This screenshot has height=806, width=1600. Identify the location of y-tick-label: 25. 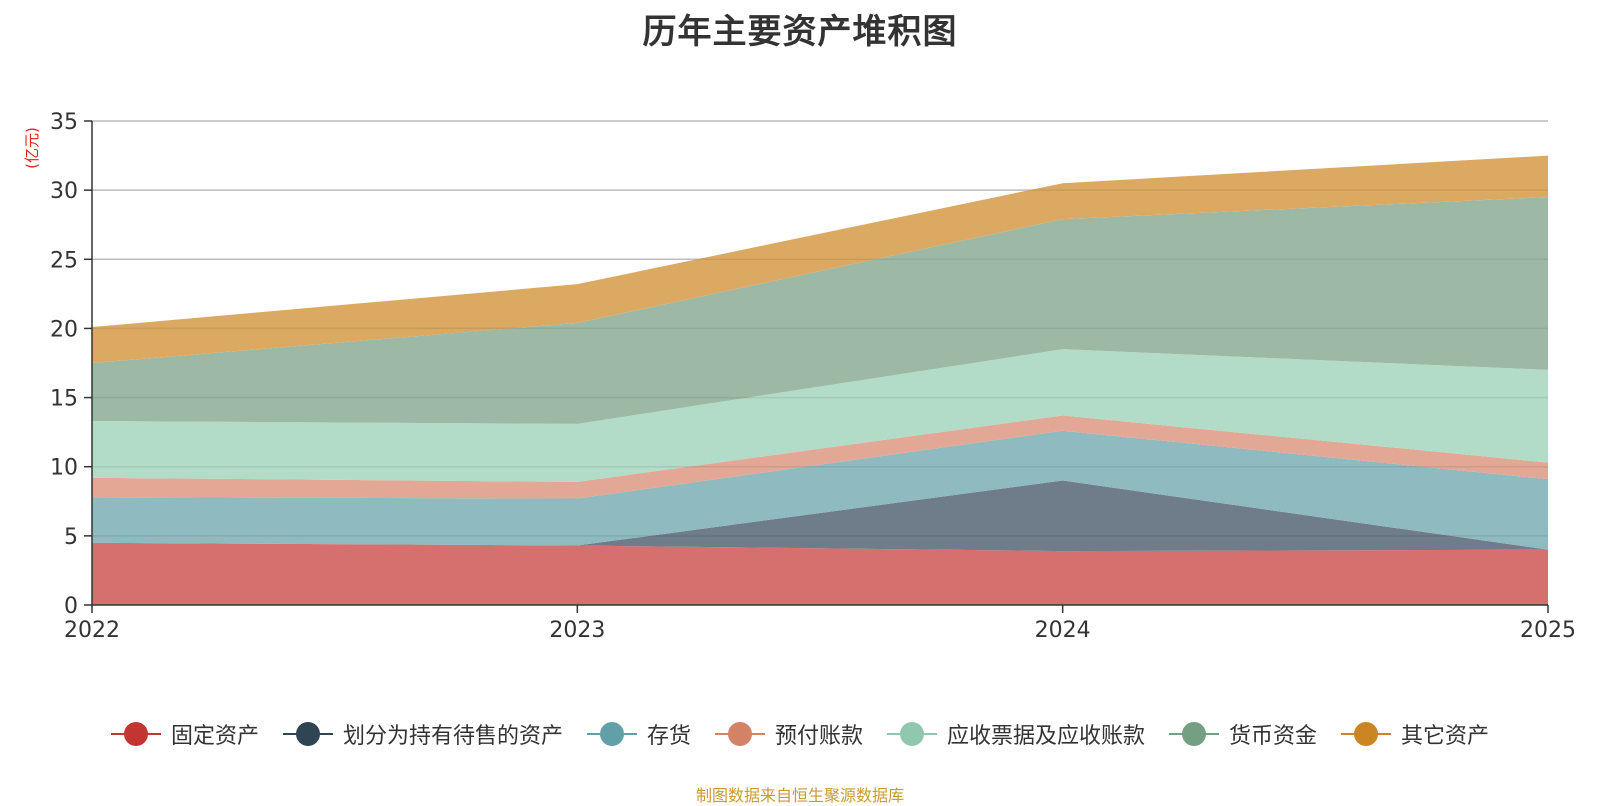
(64, 260).